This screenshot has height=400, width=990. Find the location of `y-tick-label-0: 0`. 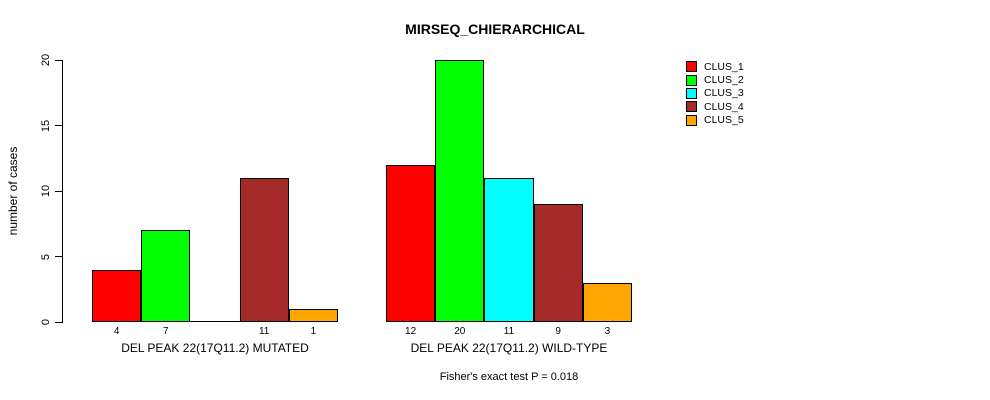

y-tick-label-0: 0 is located at coordinates (46, 322).